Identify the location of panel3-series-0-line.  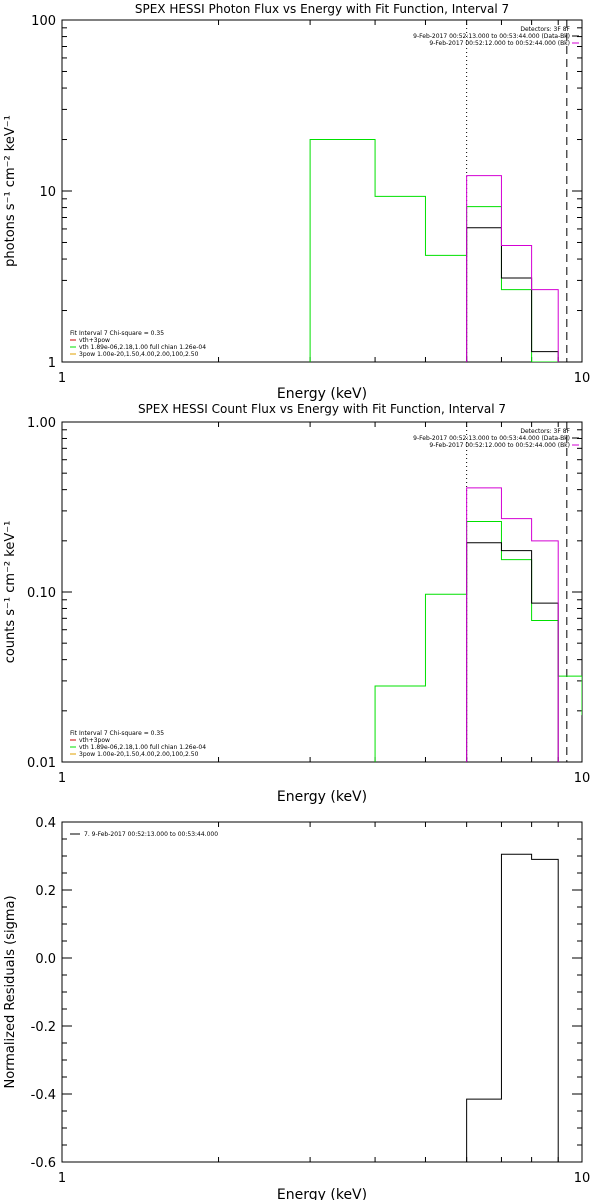
(512, 1007).